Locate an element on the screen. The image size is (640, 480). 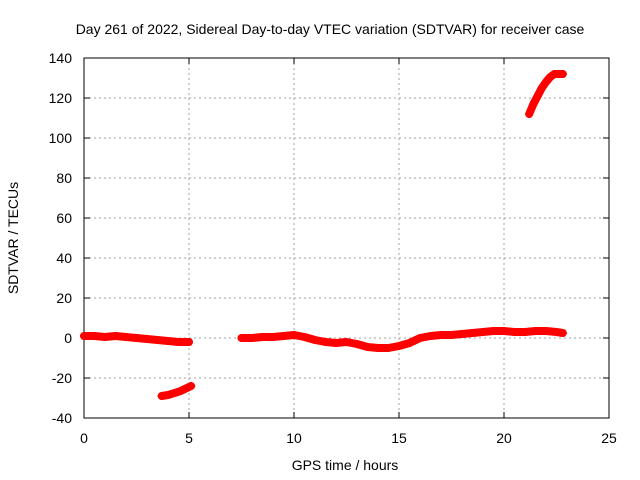
y-tick-label: 0 is located at coordinates (68, 338).